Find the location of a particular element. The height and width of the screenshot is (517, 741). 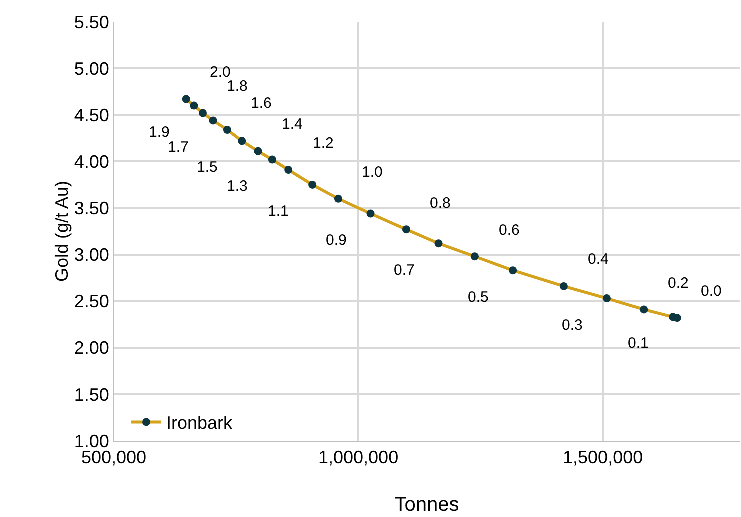

annotation: 0.5 is located at coordinates (478, 297).